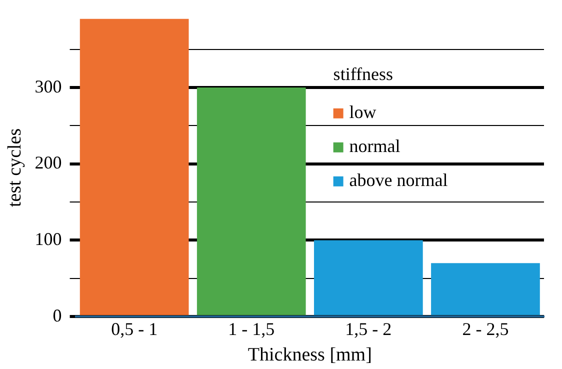 The height and width of the screenshot is (369, 562). I want to click on y-tick-label: 100, so click(48, 238).